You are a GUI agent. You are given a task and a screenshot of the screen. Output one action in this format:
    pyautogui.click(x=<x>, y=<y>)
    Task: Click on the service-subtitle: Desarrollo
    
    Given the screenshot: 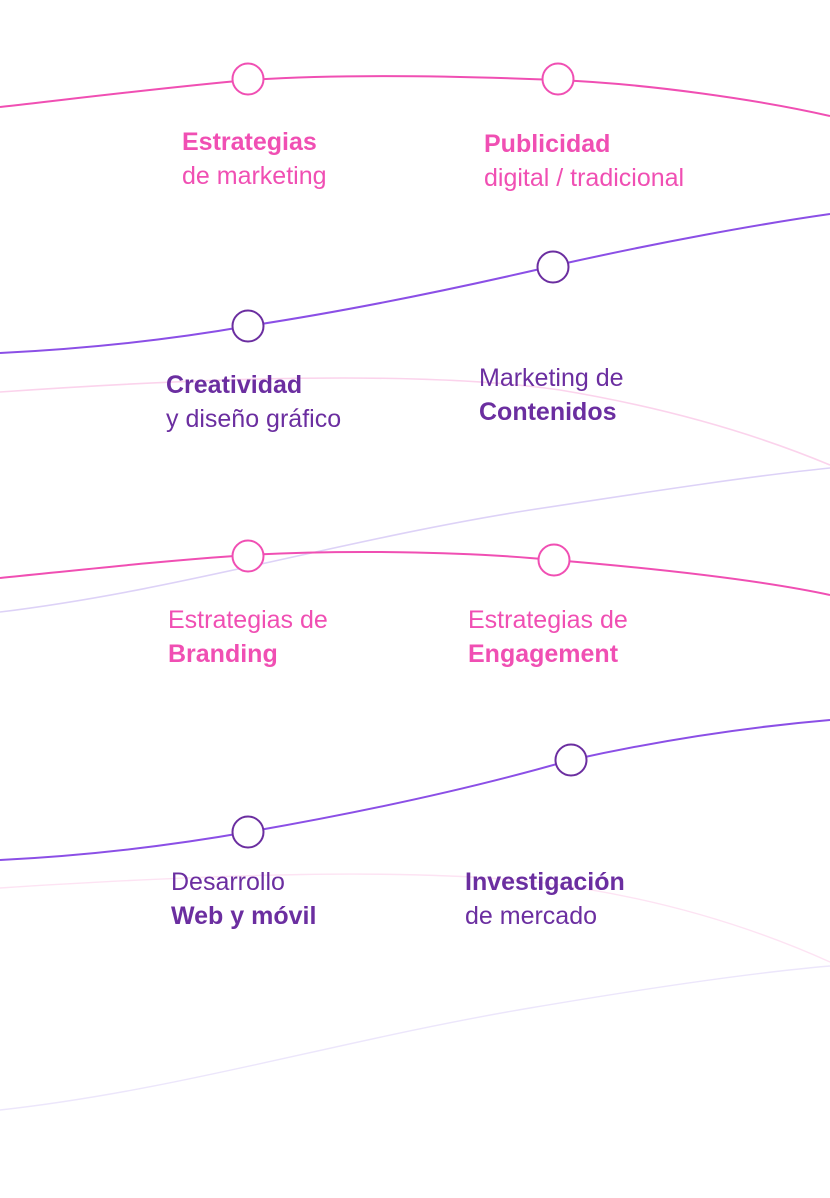 What is the action you would take?
    pyautogui.click(x=228, y=882)
    